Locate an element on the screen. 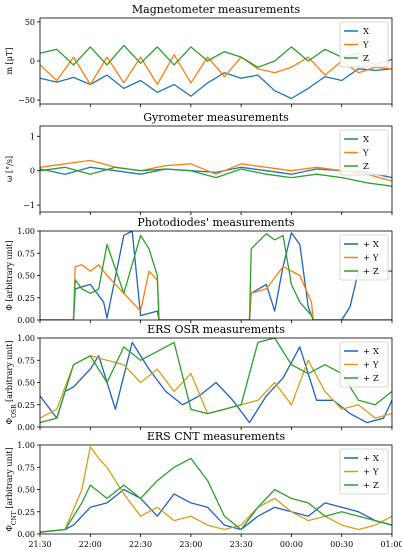  x-tick-label: 01:00 is located at coordinates (391, 544).